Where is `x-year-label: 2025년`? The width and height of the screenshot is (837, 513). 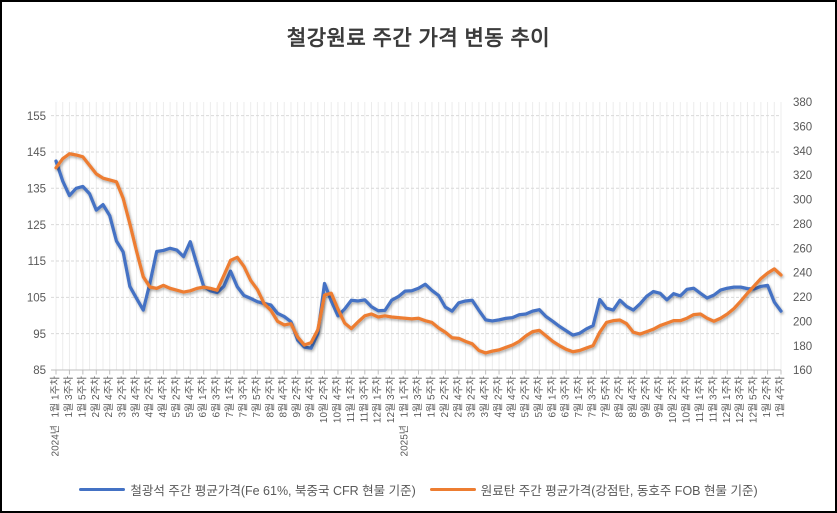
x-year-label: 2025년 is located at coordinates (405, 440).